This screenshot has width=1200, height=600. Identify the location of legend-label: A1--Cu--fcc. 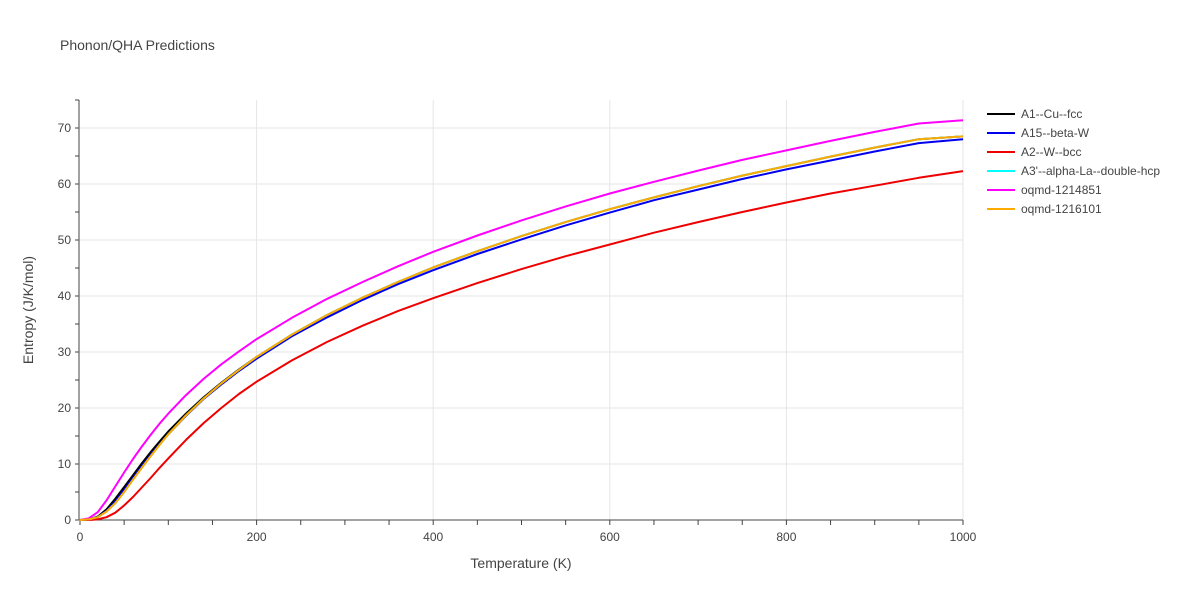
(1051, 114).